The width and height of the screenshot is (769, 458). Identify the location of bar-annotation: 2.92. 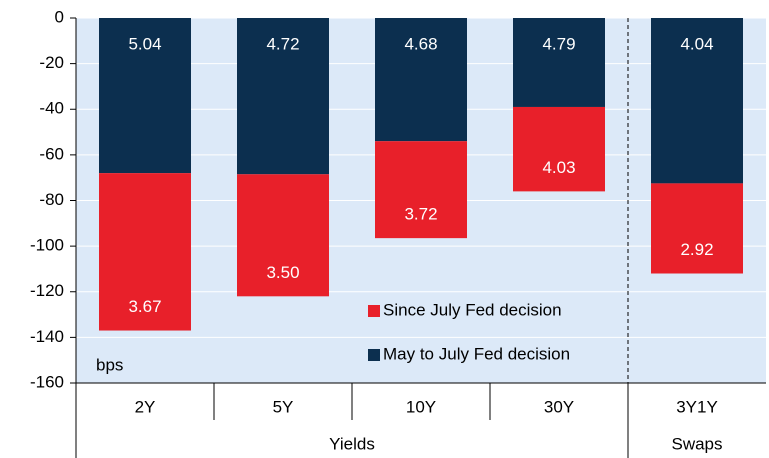
(696, 249).